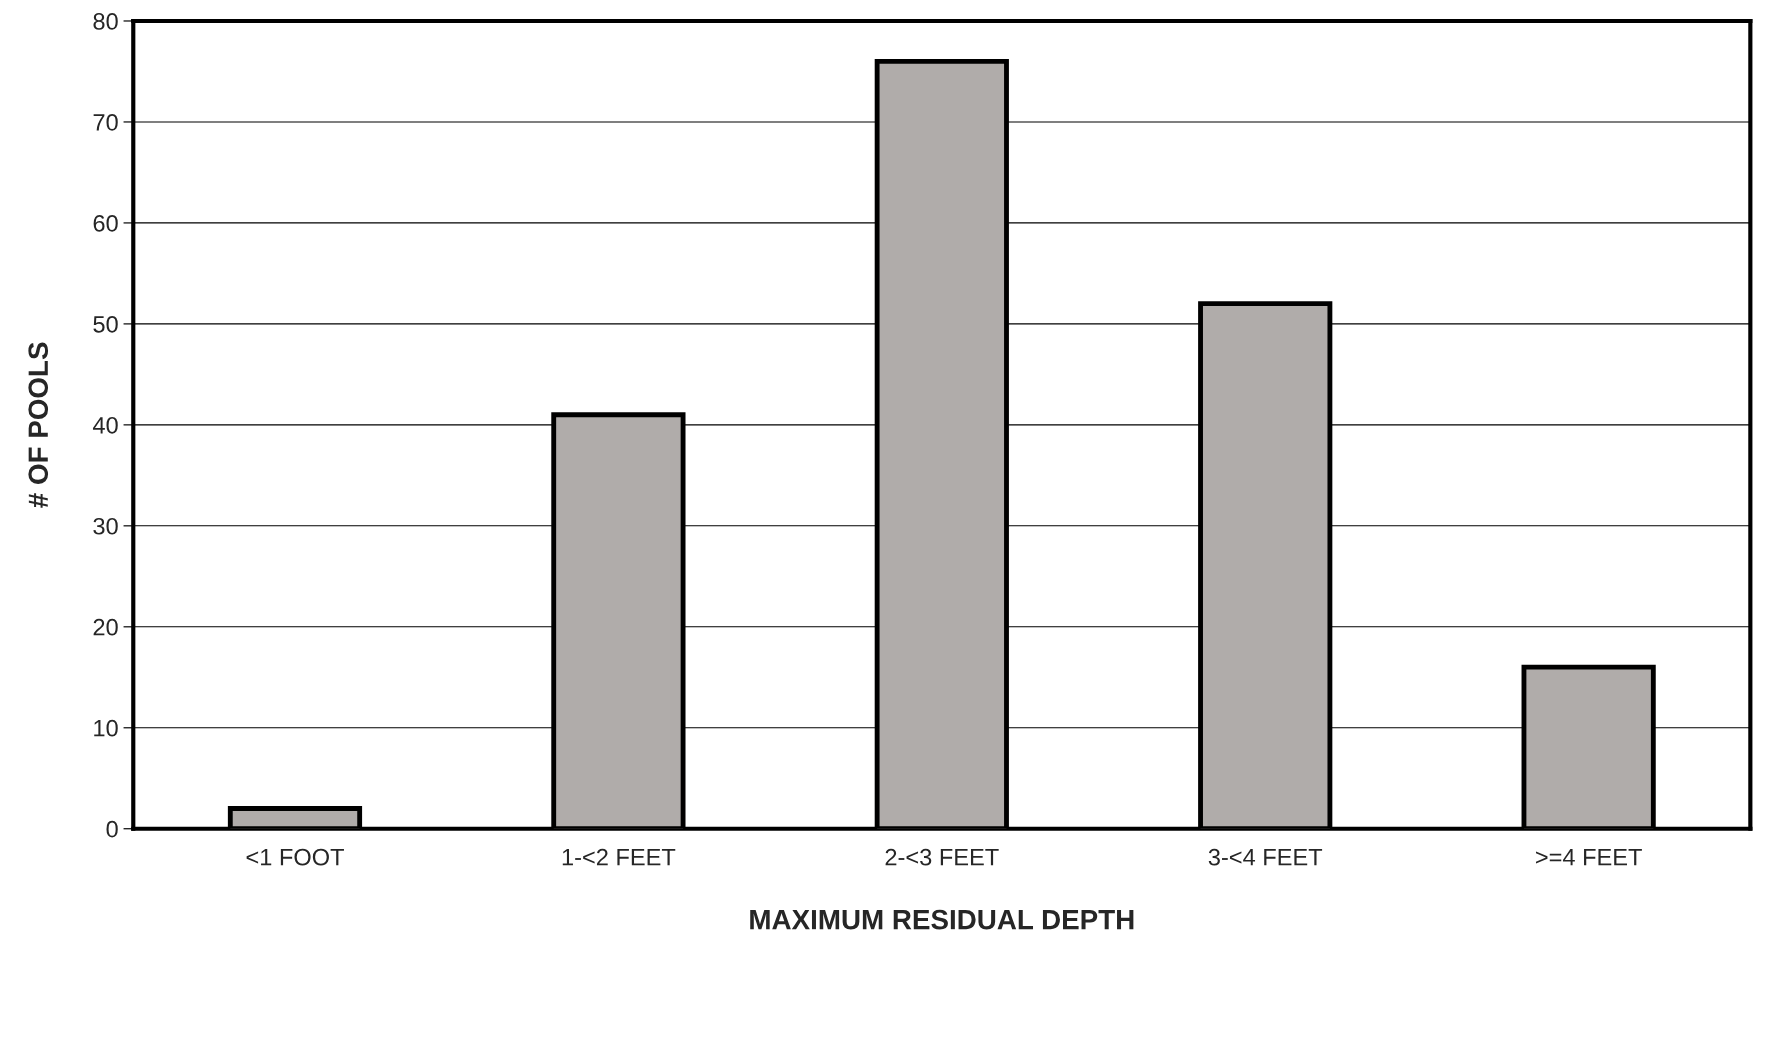  I want to click on y-tick-label: 50, so click(105, 324).